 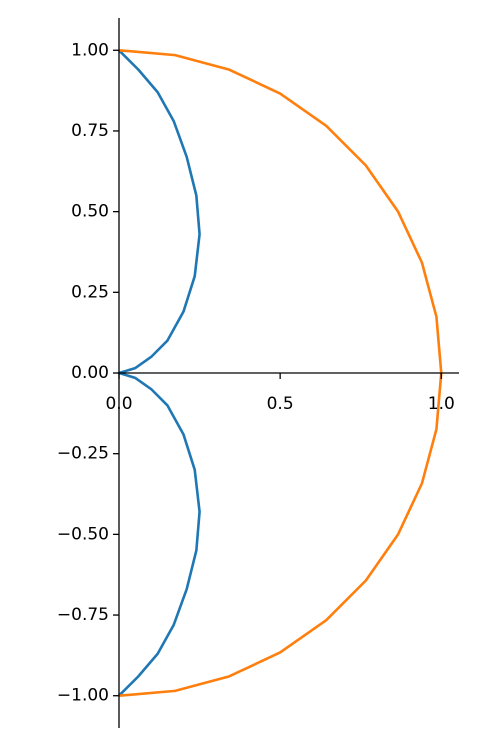 I want to click on y-tick-label: −0.25, so click(x=83, y=454).